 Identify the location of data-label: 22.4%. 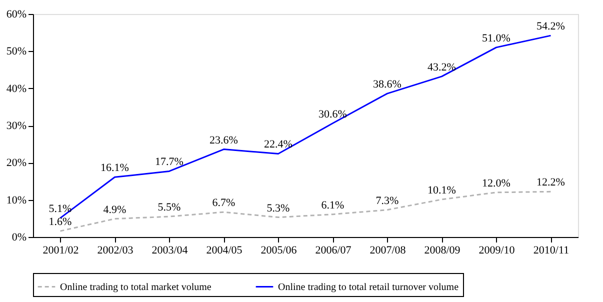
(278, 144).